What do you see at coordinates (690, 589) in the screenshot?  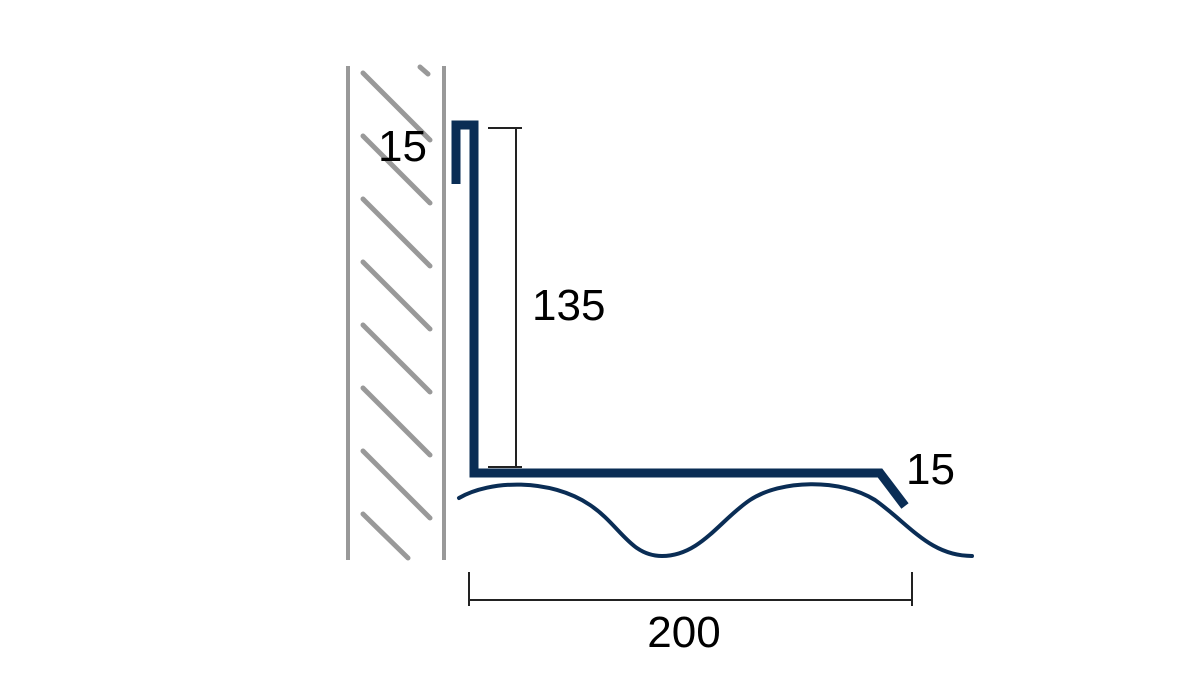 I see `dimension-width` at bounding box center [690, 589].